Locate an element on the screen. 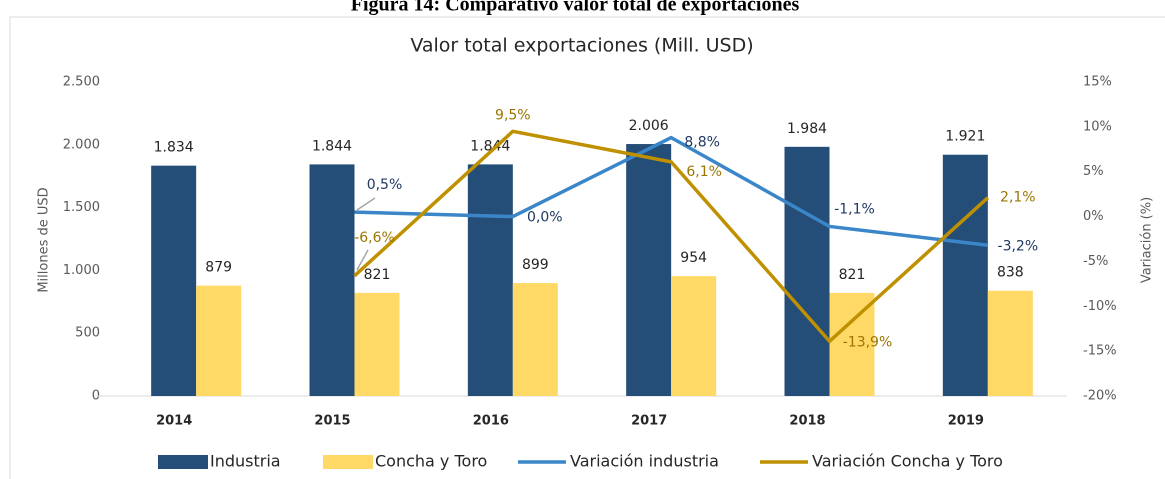 The height and width of the screenshot is (479, 1165). y2-tick-label: -15% is located at coordinates (1100, 351).